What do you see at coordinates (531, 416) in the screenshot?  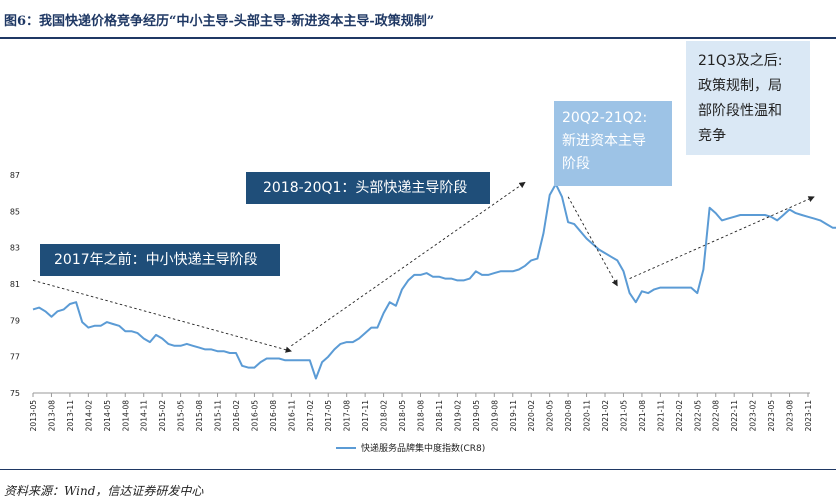 I see `x-tick-label: 2020-02` at bounding box center [531, 416].